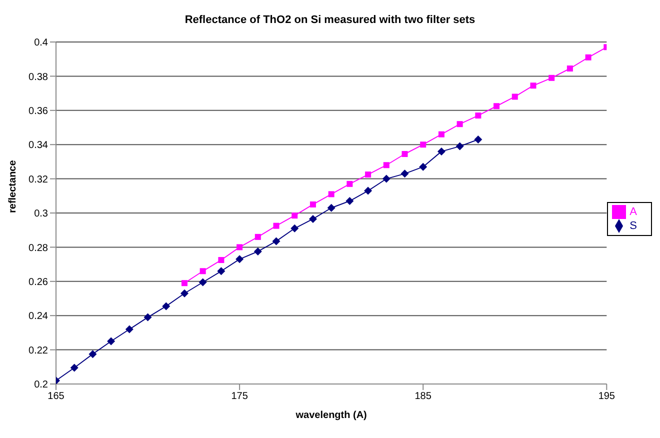 The image size is (660, 438). Describe the element at coordinates (38, 248) in the screenshot. I see `y-tick-label: 0.28` at that location.